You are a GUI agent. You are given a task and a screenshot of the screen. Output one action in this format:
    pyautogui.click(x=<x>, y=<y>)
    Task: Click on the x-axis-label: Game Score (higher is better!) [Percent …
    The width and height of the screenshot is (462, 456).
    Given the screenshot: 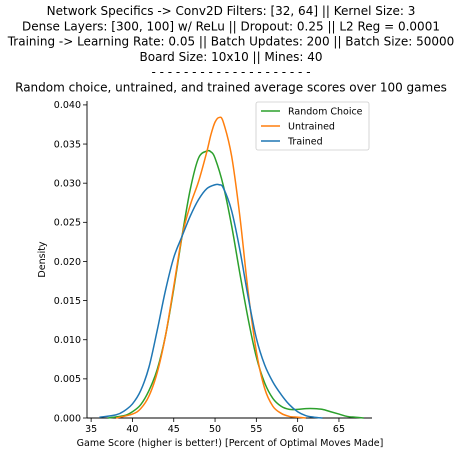 What is the action you would take?
    pyautogui.click(x=230, y=443)
    